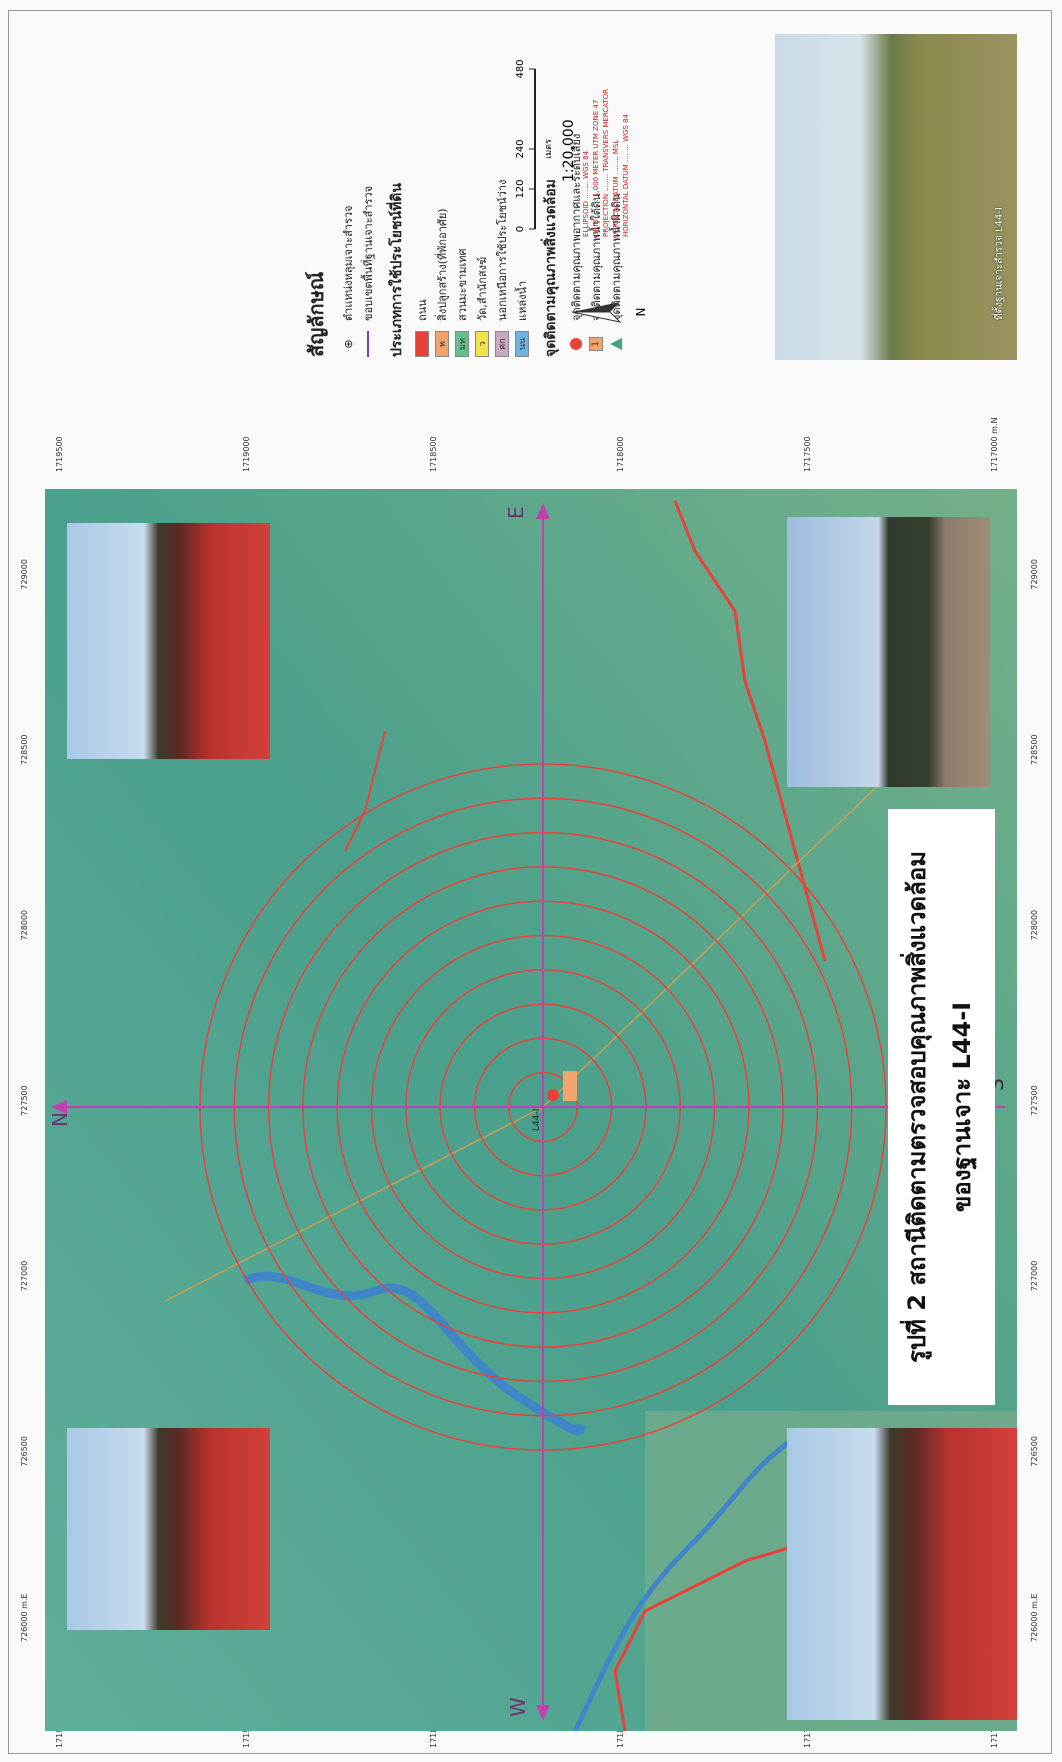 The height and width of the screenshot is (1762, 1062). I want to click on scale-unit: เมตร, so click(549, 149).